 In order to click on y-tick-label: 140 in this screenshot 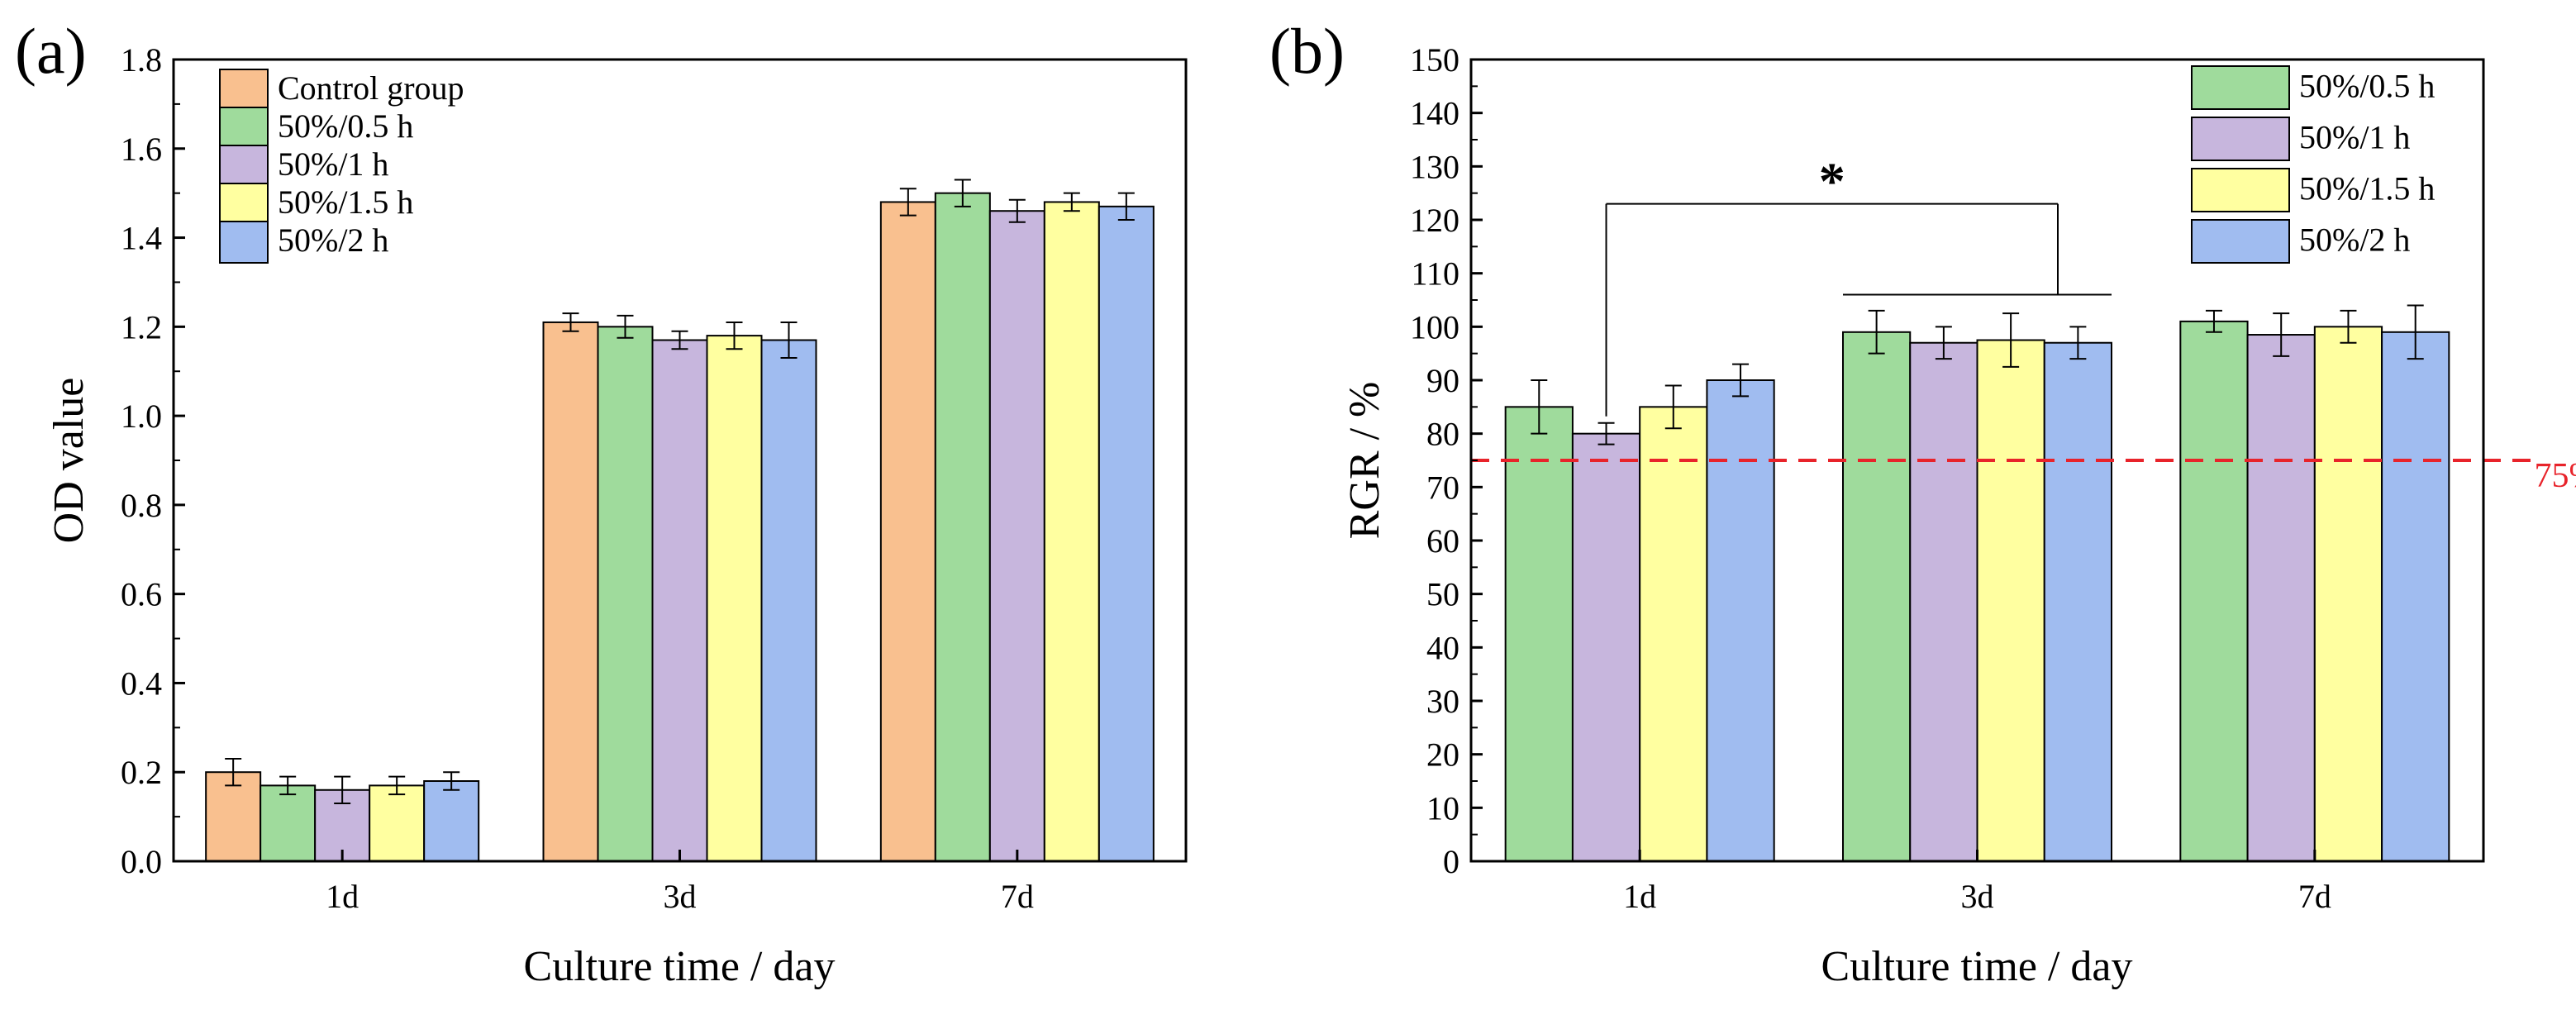, I will do `click(1434, 113)`.